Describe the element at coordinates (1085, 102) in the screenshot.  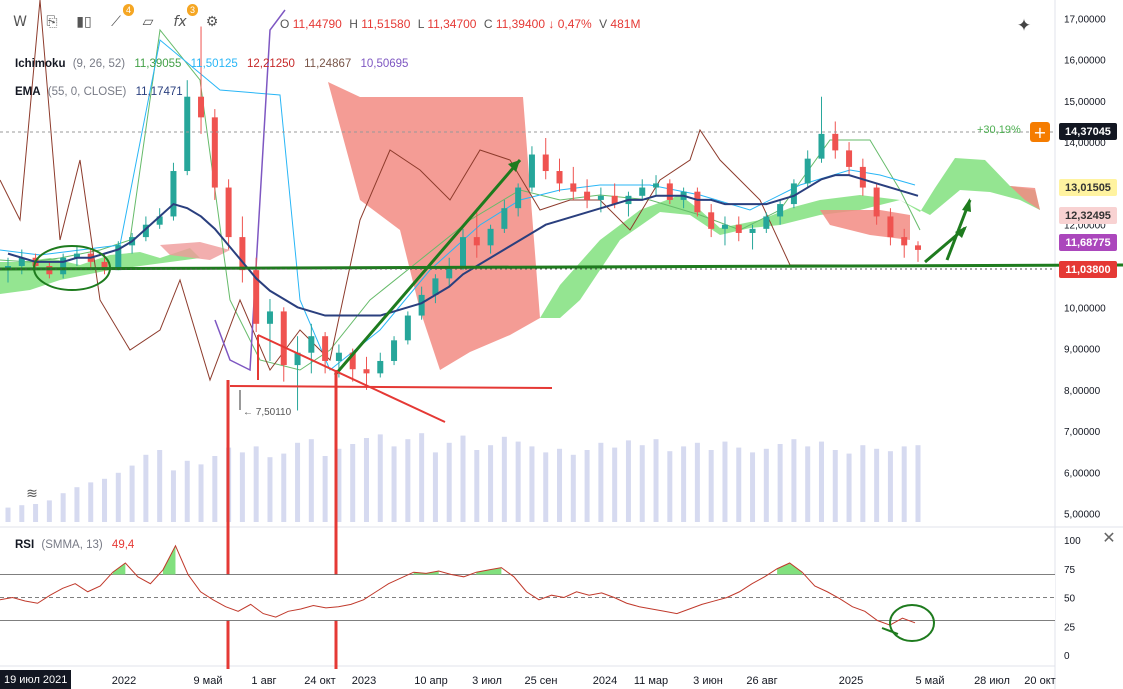
I see `price-tick-label: 15,00000` at that location.